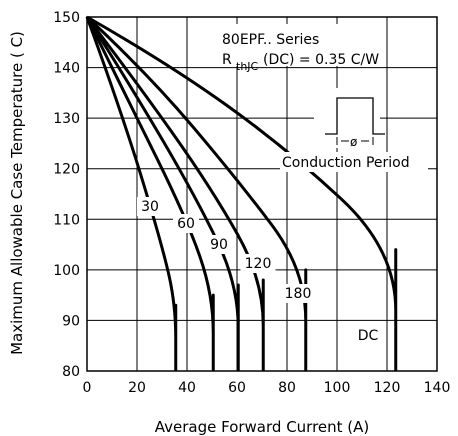  What do you see at coordinates (247, 66) in the screenshot?
I see `rthjc-subscript: thJC` at bounding box center [247, 66].